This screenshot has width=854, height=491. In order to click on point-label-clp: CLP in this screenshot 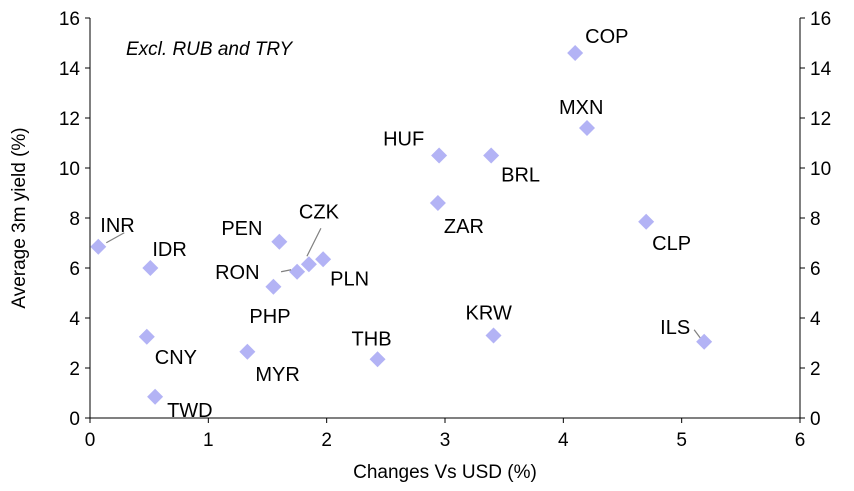, I will do `click(671, 244)`.